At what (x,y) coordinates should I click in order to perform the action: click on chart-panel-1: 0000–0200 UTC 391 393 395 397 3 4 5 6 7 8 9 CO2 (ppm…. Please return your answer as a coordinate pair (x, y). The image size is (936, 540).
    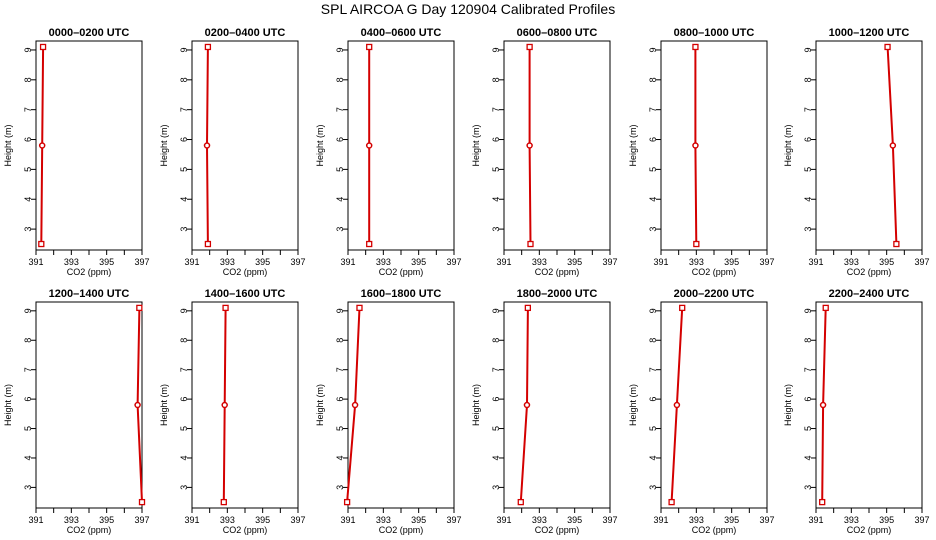
    Looking at the image, I should click on (76, 152).